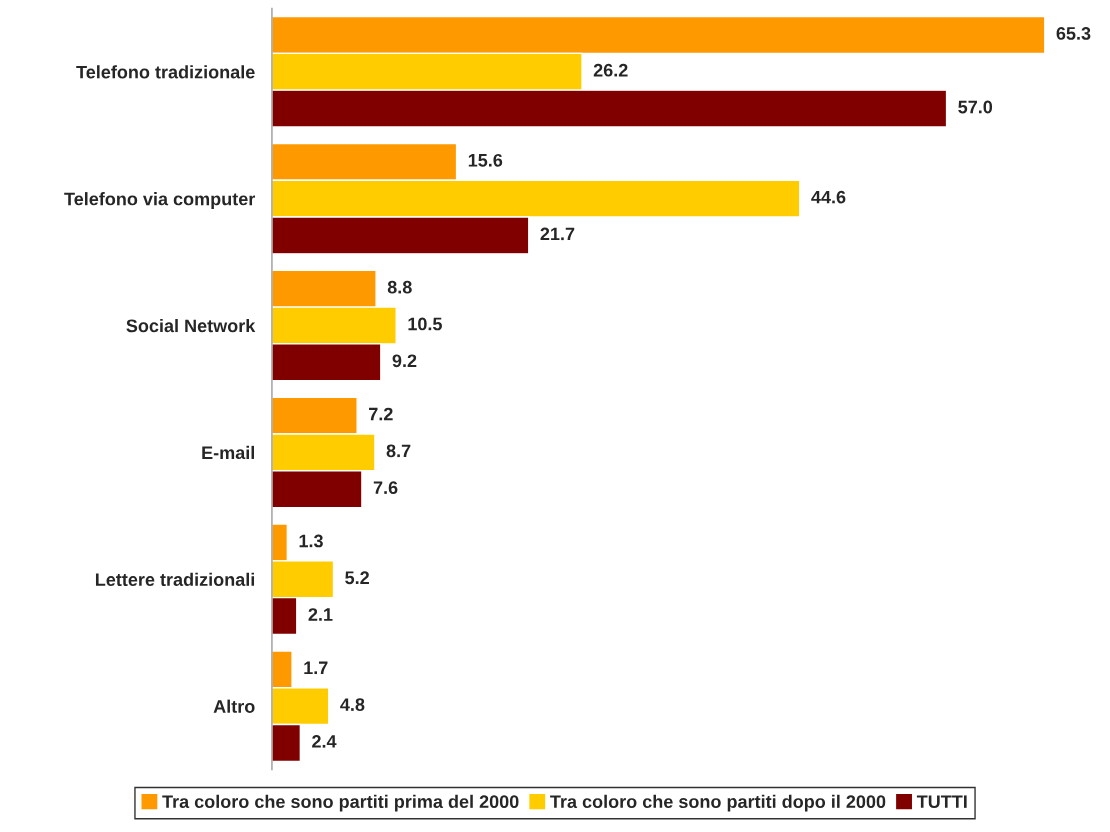 This screenshot has height=832, width=1110. Describe the element at coordinates (311, 541) in the screenshot. I see `data-label: 1.3` at that location.